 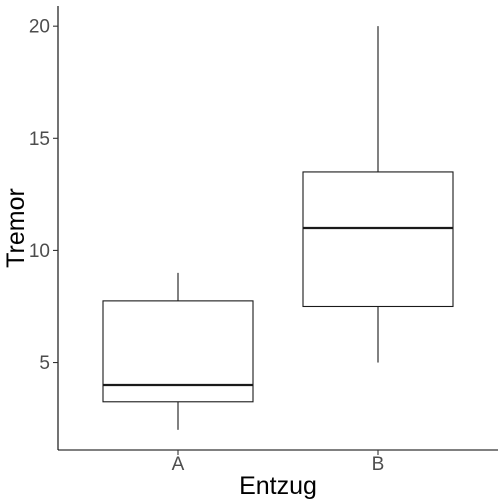 What do you see at coordinates (39, 251) in the screenshot?
I see `y-tick-label: 10` at bounding box center [39, 251].